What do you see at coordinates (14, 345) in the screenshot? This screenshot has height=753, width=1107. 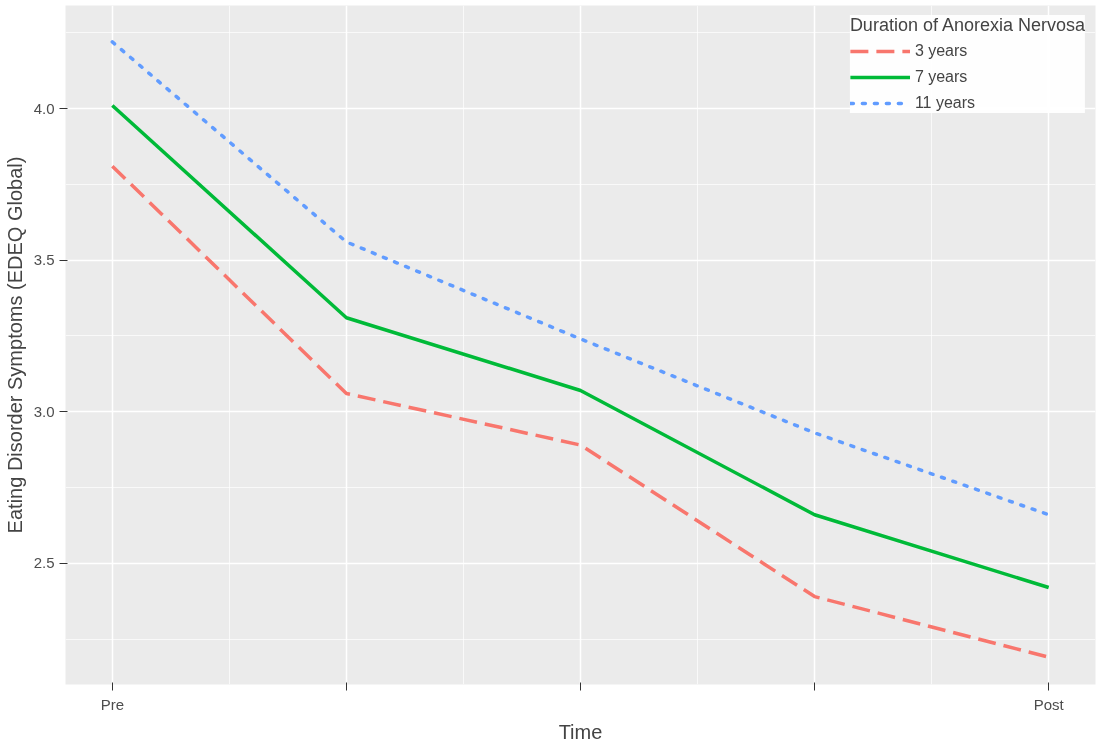 I see `y-axis-title: Eating Disorder Symptoms (EDEQ Global)` at bounding box center [14, 345].